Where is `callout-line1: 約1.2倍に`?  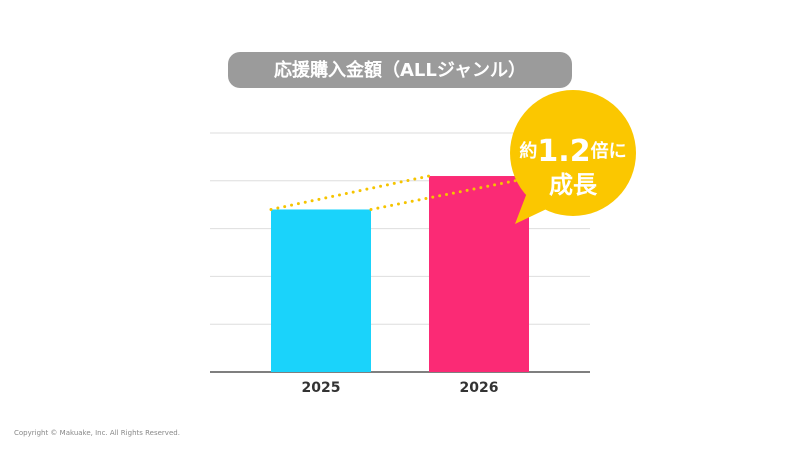
callout-line1: 約1.2倍に is located at coordinates (572, 151).